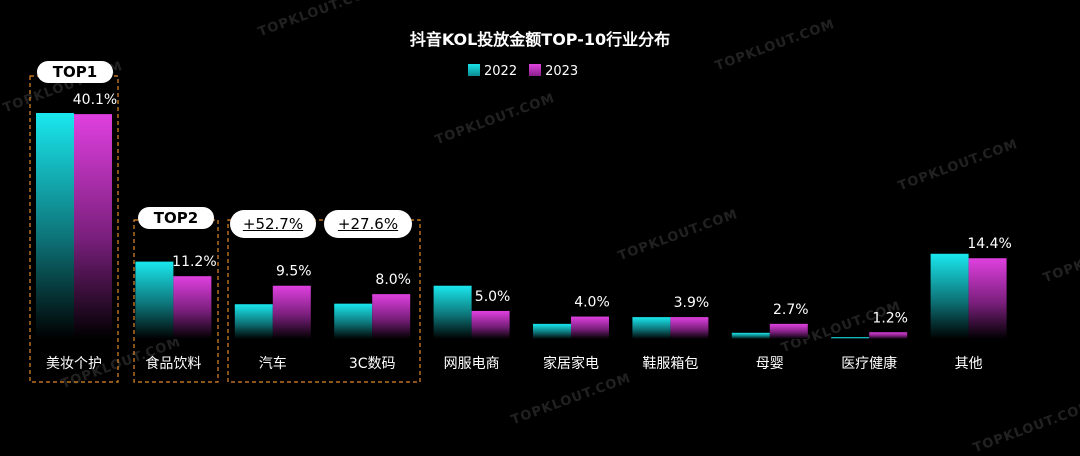 The height and width of the screenshot is (456, 1080). Describe the element at coordinates (393, 280) in the screenshot. I see `data-label-2023-3: 8.0%` at that location.